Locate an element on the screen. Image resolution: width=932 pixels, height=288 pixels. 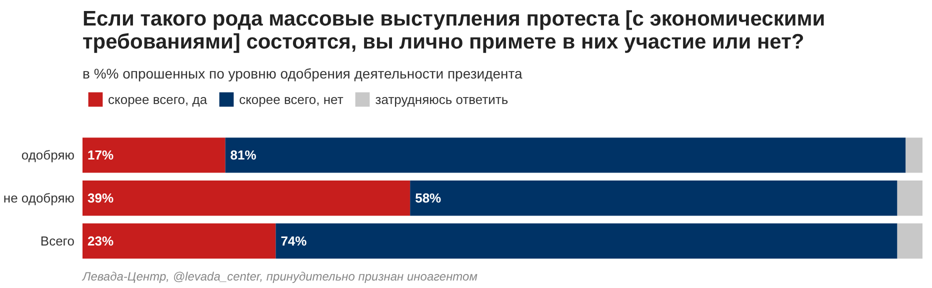
y-tick-label: не одобряю is located at coordinates (39, 198).